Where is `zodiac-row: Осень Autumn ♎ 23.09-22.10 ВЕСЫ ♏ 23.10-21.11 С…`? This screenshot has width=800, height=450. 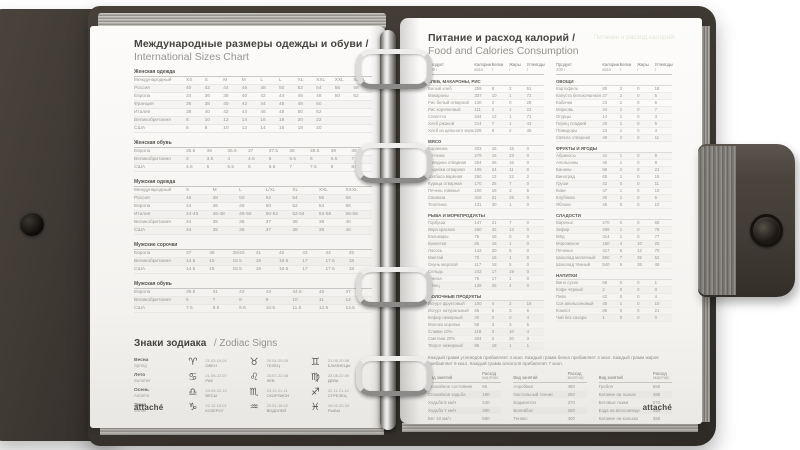
zodiac-row: Осень Autumn ♎ 23.09-22.10 ВЕСЫ ♏ 23.10-21.11 С… is located at coordinates (253, 392).